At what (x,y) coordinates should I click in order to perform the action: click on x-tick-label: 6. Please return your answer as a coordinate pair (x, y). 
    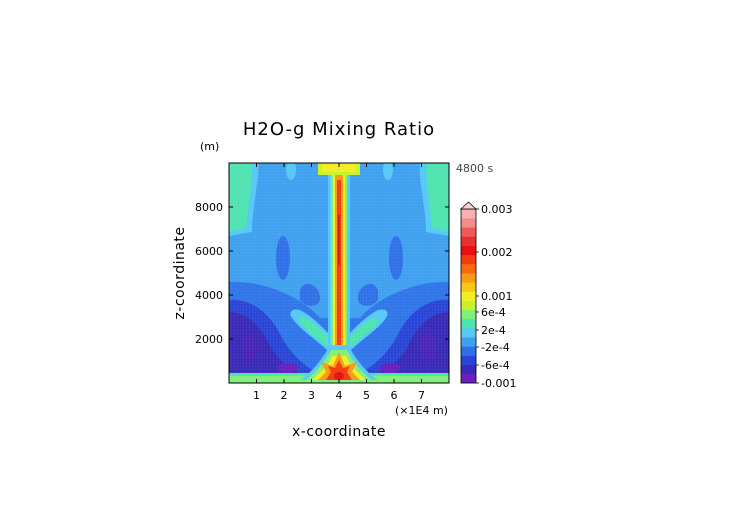
    Looking at the image, I should click on (394, 395).